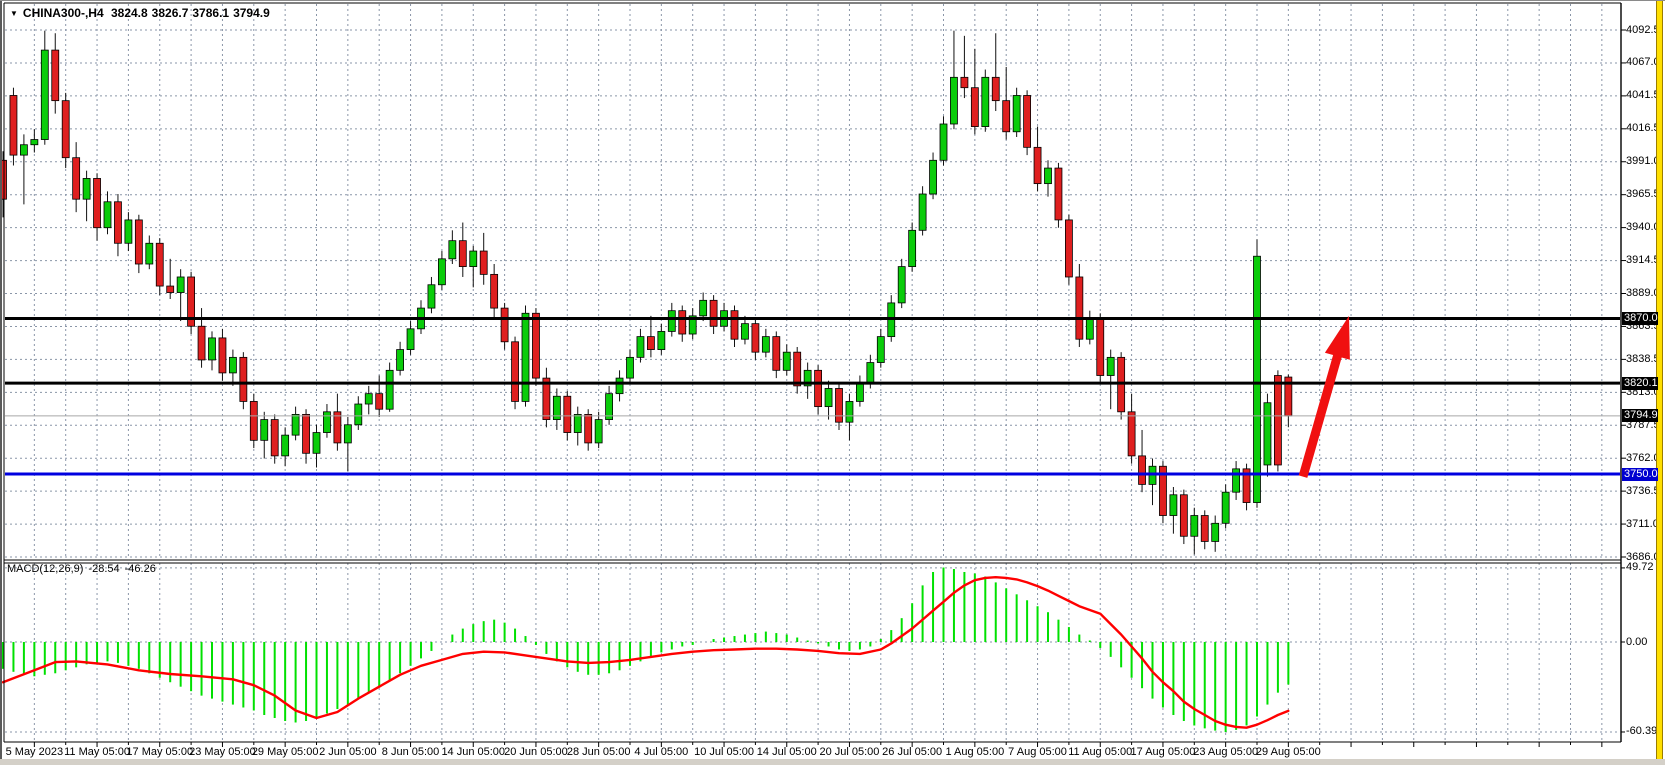 The width and height of the screenshot is (1665, 765). Describe the element at coordinates (1643, 293) in the screenshot. I see `price-axis-label: 3889.0` at that location.